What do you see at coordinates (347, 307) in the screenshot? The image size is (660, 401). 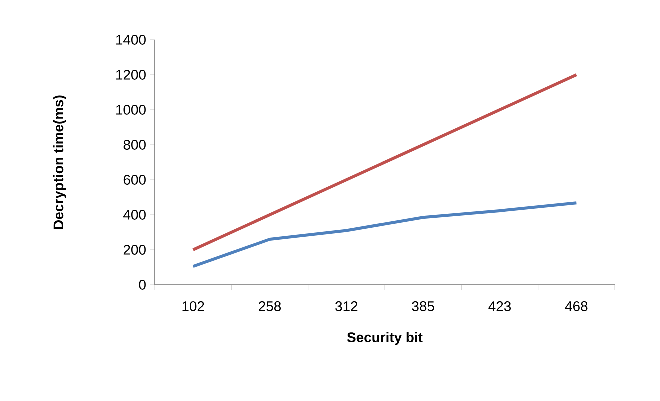 I see `x-tick-label: 312` at bounding box center [347, 307].